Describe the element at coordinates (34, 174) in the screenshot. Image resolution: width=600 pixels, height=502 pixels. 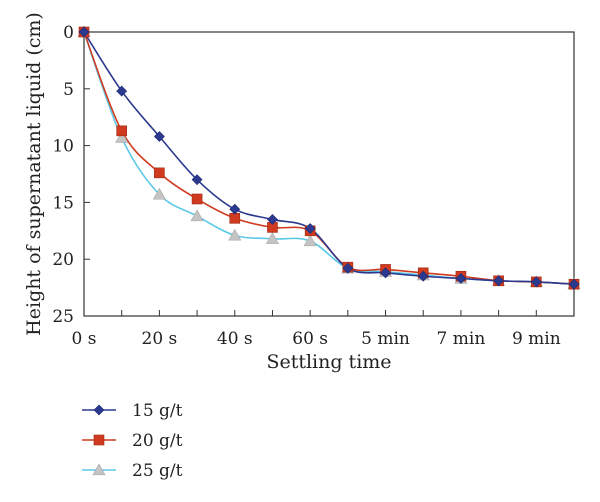
I see `y-axis-title: Height of supernatant liquid (cm)` at that location.